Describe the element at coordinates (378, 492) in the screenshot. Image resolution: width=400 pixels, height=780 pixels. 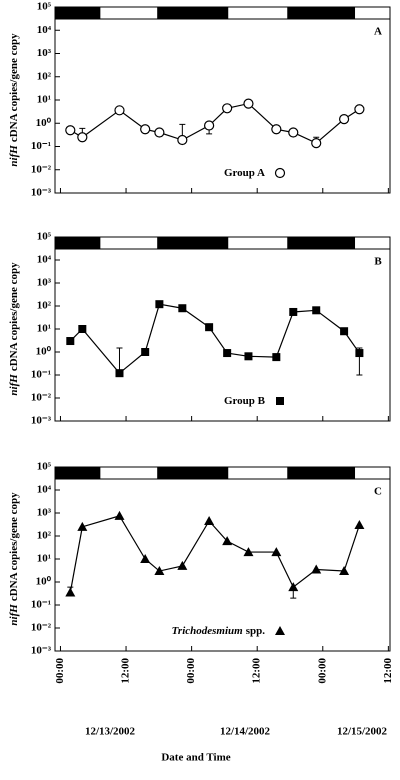
I see `panel-letter: C` at that location.